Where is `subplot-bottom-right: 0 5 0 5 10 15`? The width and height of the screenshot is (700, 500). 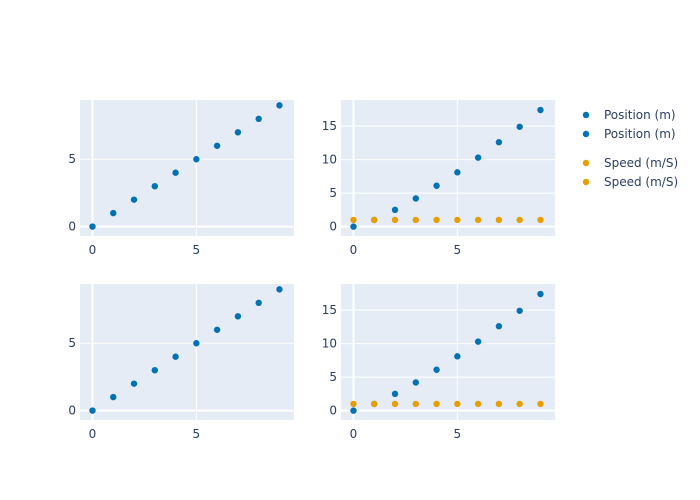 subplot-bottom-right: 0 5 0 5 10 15 is located at coordinates (438, 362).